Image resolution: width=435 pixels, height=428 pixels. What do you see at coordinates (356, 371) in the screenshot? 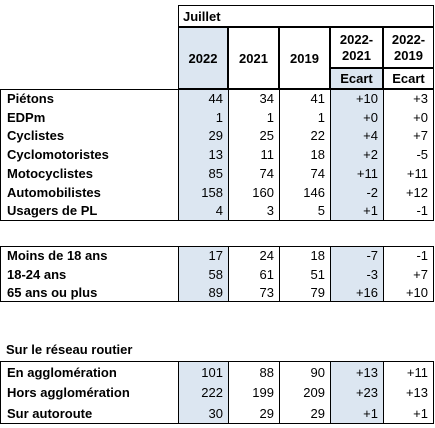
I see `diff-2022-2021: +13` at bounding box center [356, 371].